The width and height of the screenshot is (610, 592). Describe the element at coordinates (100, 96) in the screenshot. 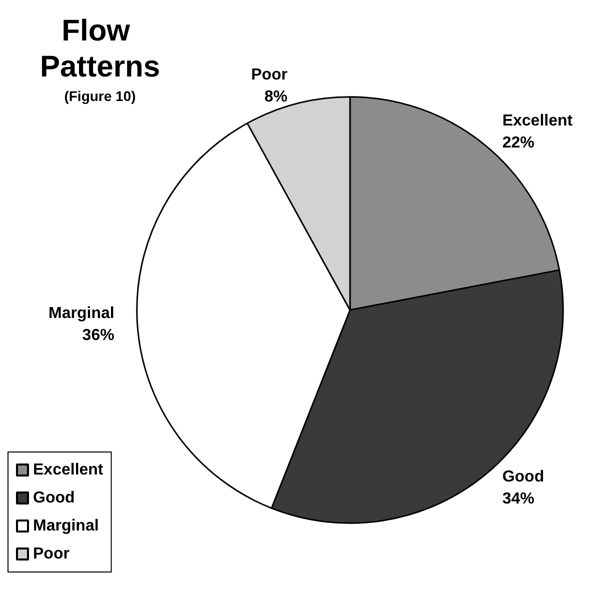

I see `text: (Figure 10)` at that location.